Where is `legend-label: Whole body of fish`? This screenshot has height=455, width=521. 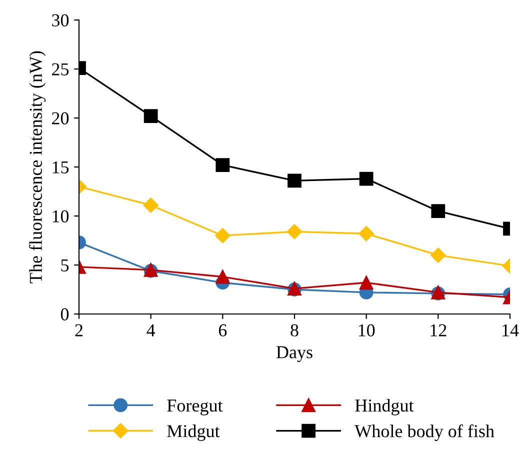
legend-label: Whole body of fish is located at coordinates (424, 433).